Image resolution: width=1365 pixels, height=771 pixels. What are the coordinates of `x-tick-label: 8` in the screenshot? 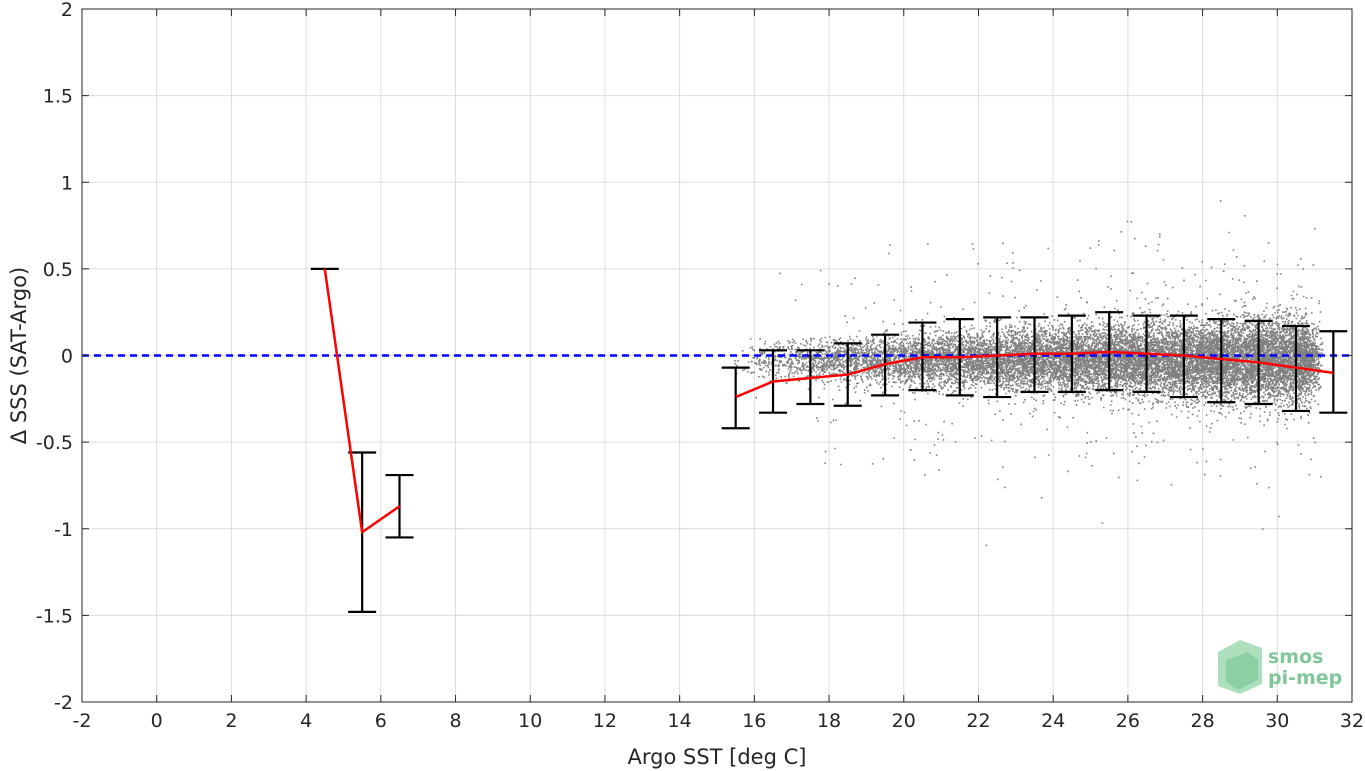 It's located at (455, 721).